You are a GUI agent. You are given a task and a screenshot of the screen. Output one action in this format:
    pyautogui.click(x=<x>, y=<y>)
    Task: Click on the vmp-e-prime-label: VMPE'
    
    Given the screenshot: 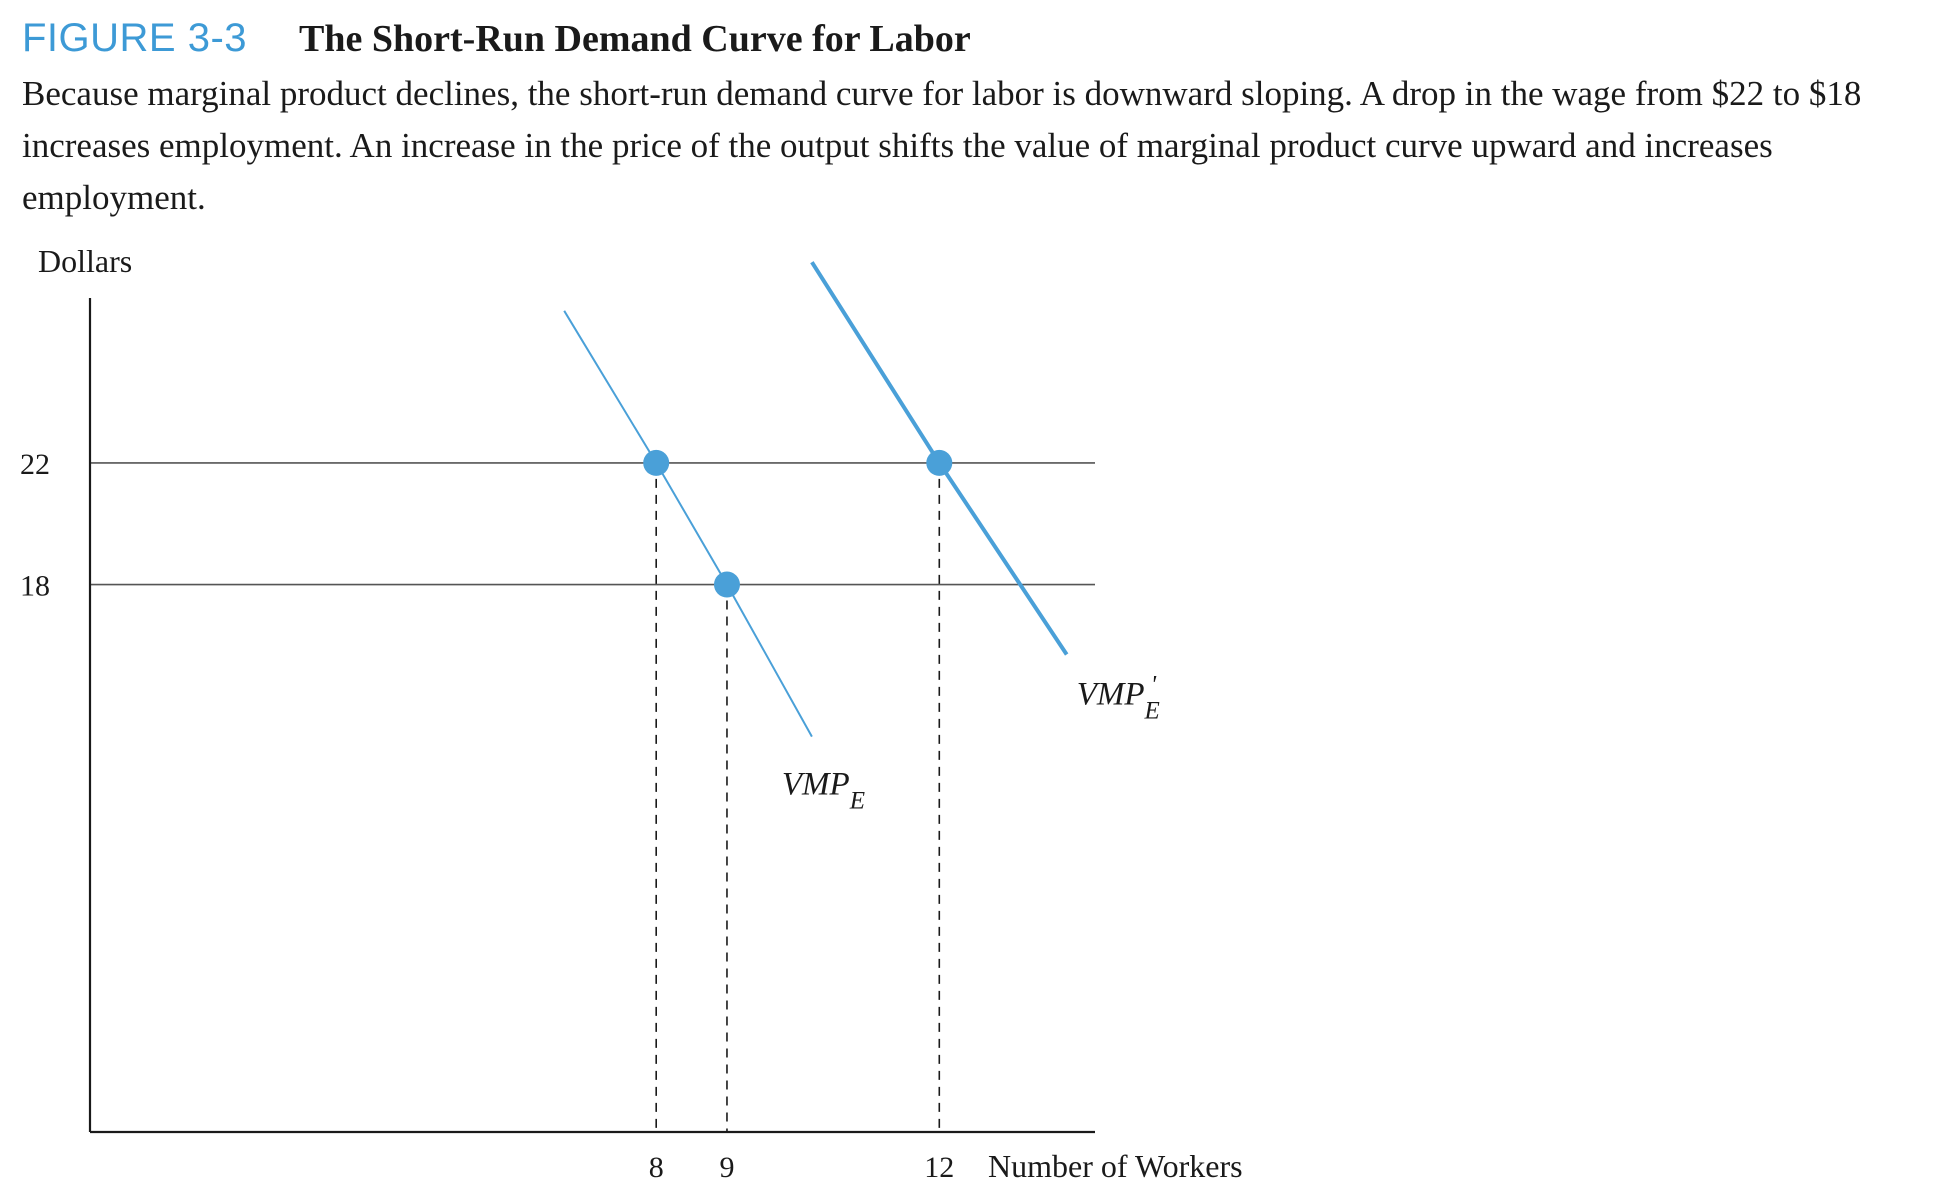 What is the action you would take?
    pyautogui.click(x=1118, y=698)
    